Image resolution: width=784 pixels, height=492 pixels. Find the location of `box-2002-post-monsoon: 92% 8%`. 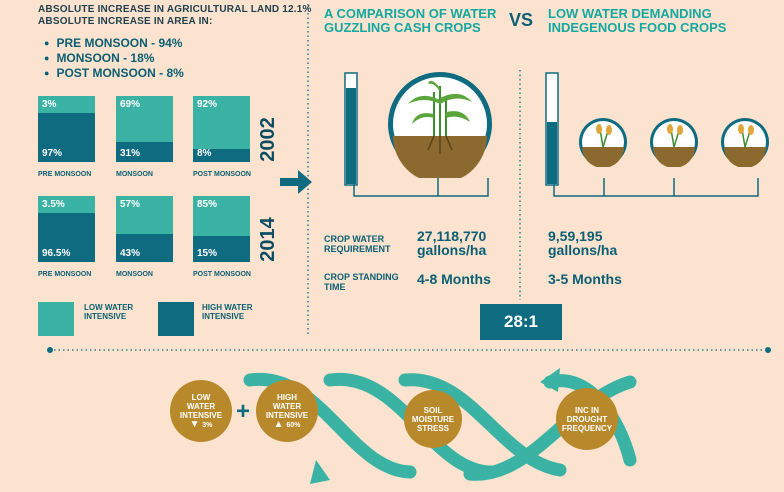

box-2002-post-monsoon: 92% 8% is located at coordinates (221, 129).